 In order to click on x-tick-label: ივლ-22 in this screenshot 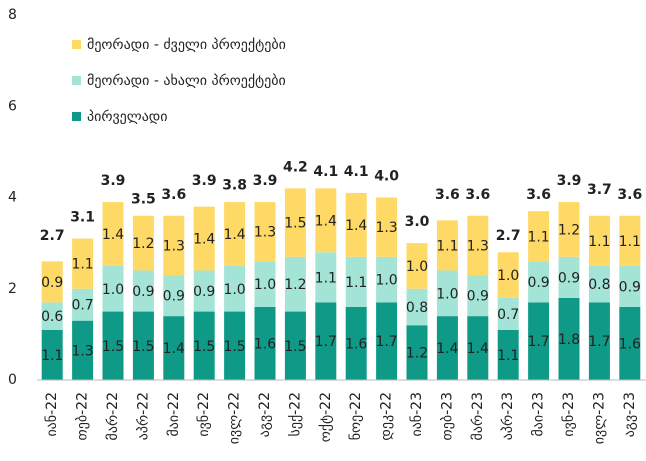, I will do `click(235, 418)`.